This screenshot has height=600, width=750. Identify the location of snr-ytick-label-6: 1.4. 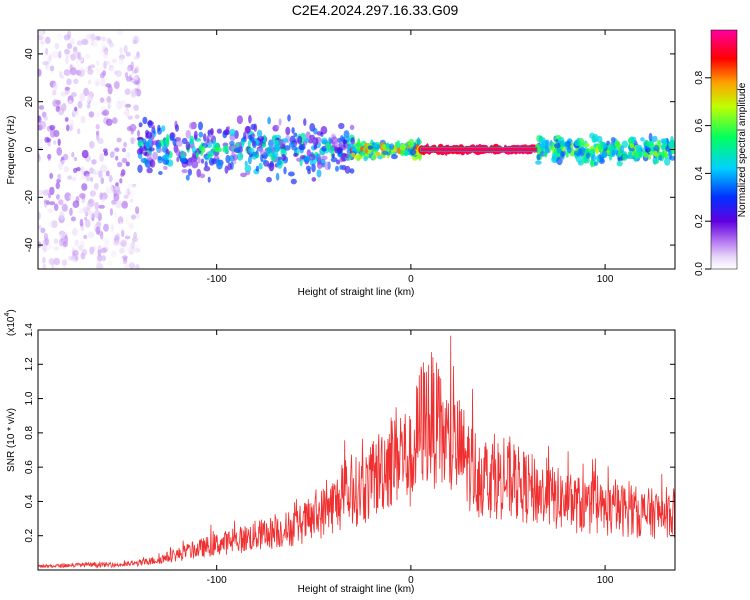
(29, 330).